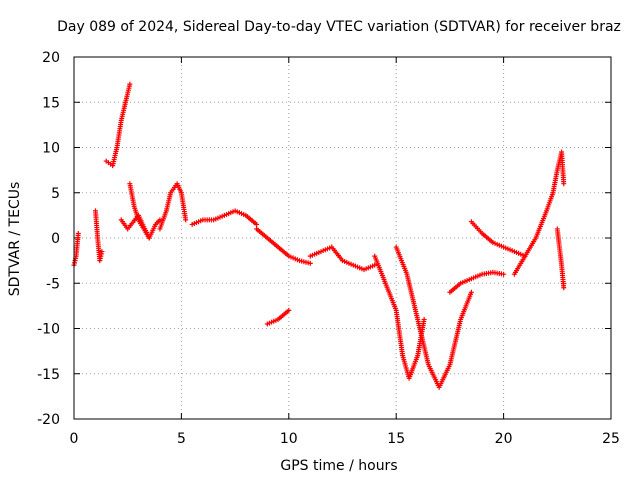  What do you see at coordinates (76, 249) in the screenshot?
I see `series-start` at bounding box center [76, 249].